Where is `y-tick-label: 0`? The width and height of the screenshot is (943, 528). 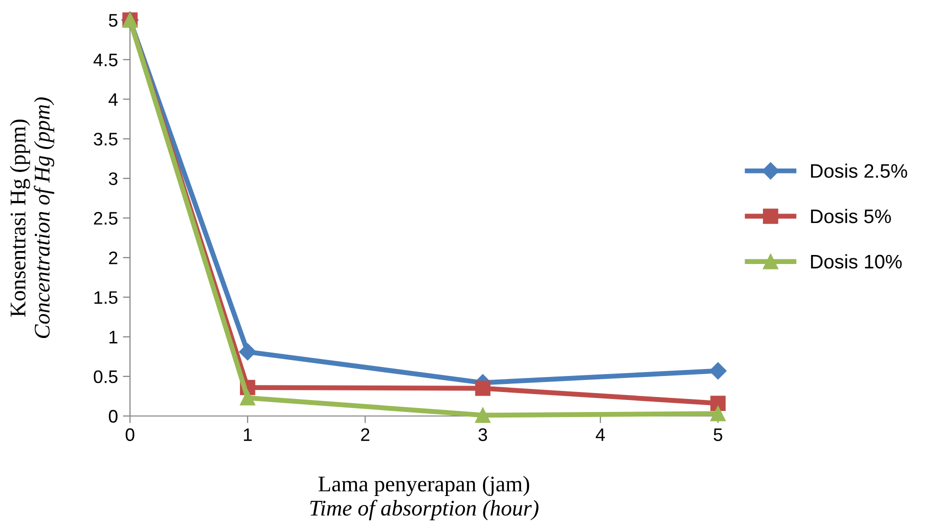 y-tick-label: 0 is located at coordinates (113, 416).